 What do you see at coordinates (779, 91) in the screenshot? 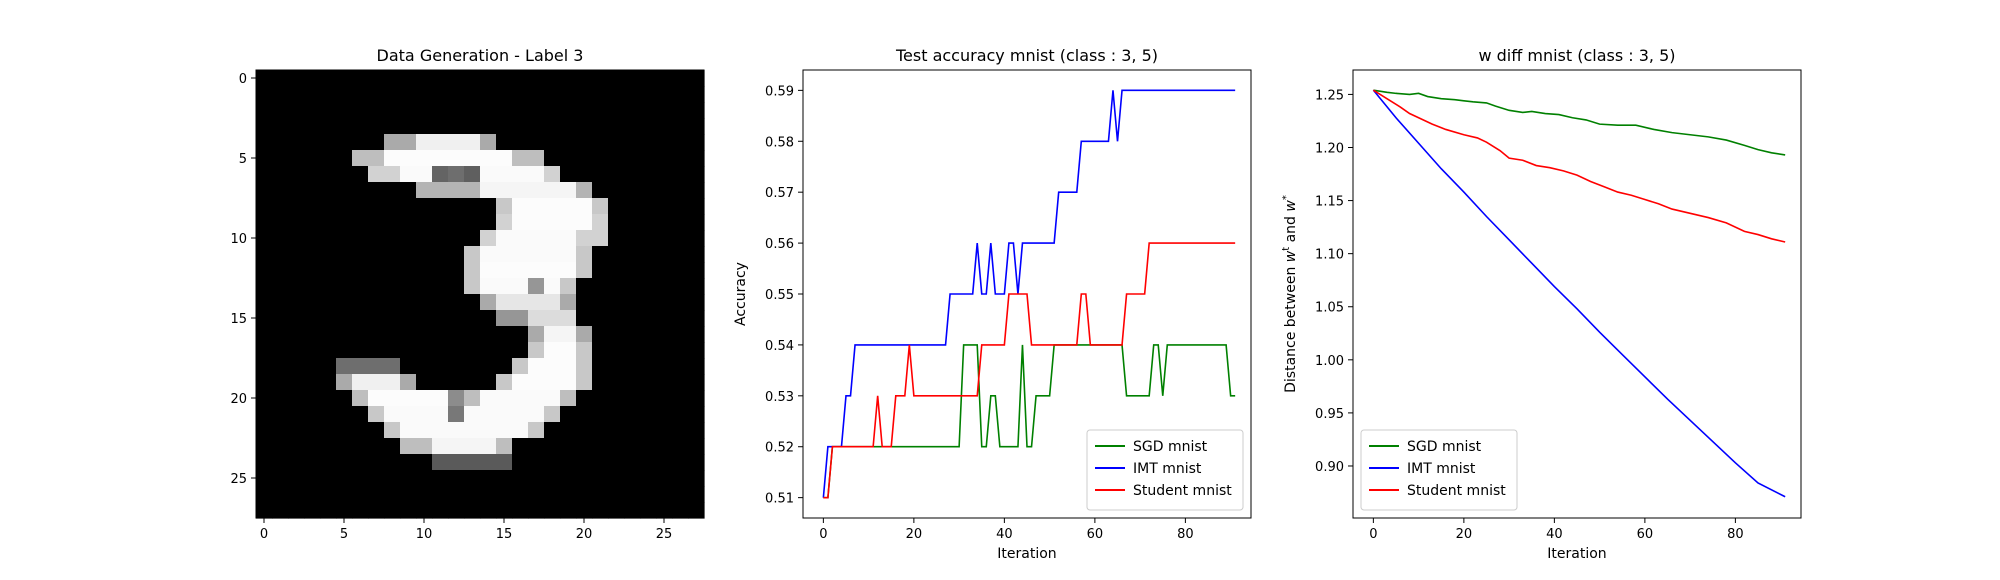
I see `y-tick-label: 0.59` at bounding box center [779, 91].